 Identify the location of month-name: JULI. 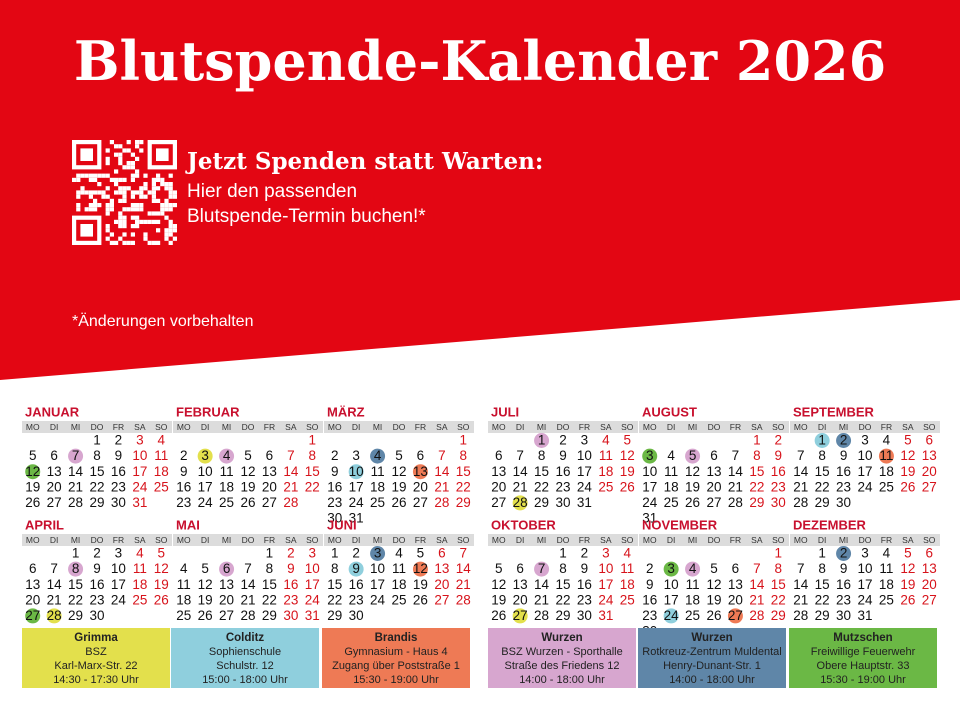
(505, 411).